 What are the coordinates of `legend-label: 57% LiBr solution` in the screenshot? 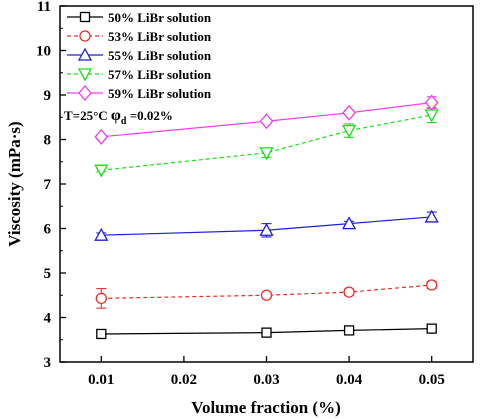 It's located at (160, 74).